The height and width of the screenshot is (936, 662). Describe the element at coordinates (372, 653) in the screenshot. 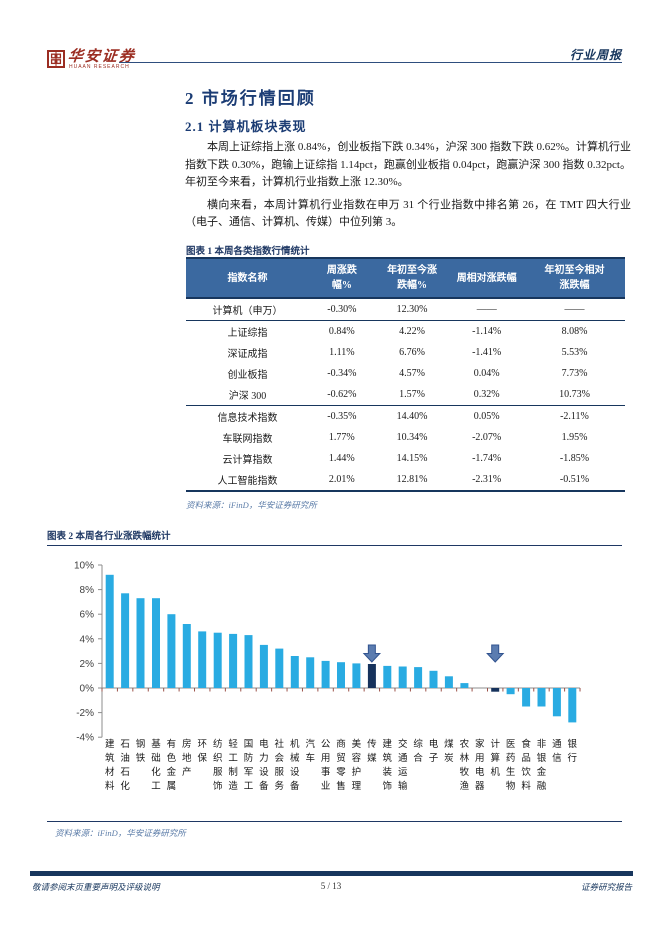

I see `arrow-down-icon` at that location.